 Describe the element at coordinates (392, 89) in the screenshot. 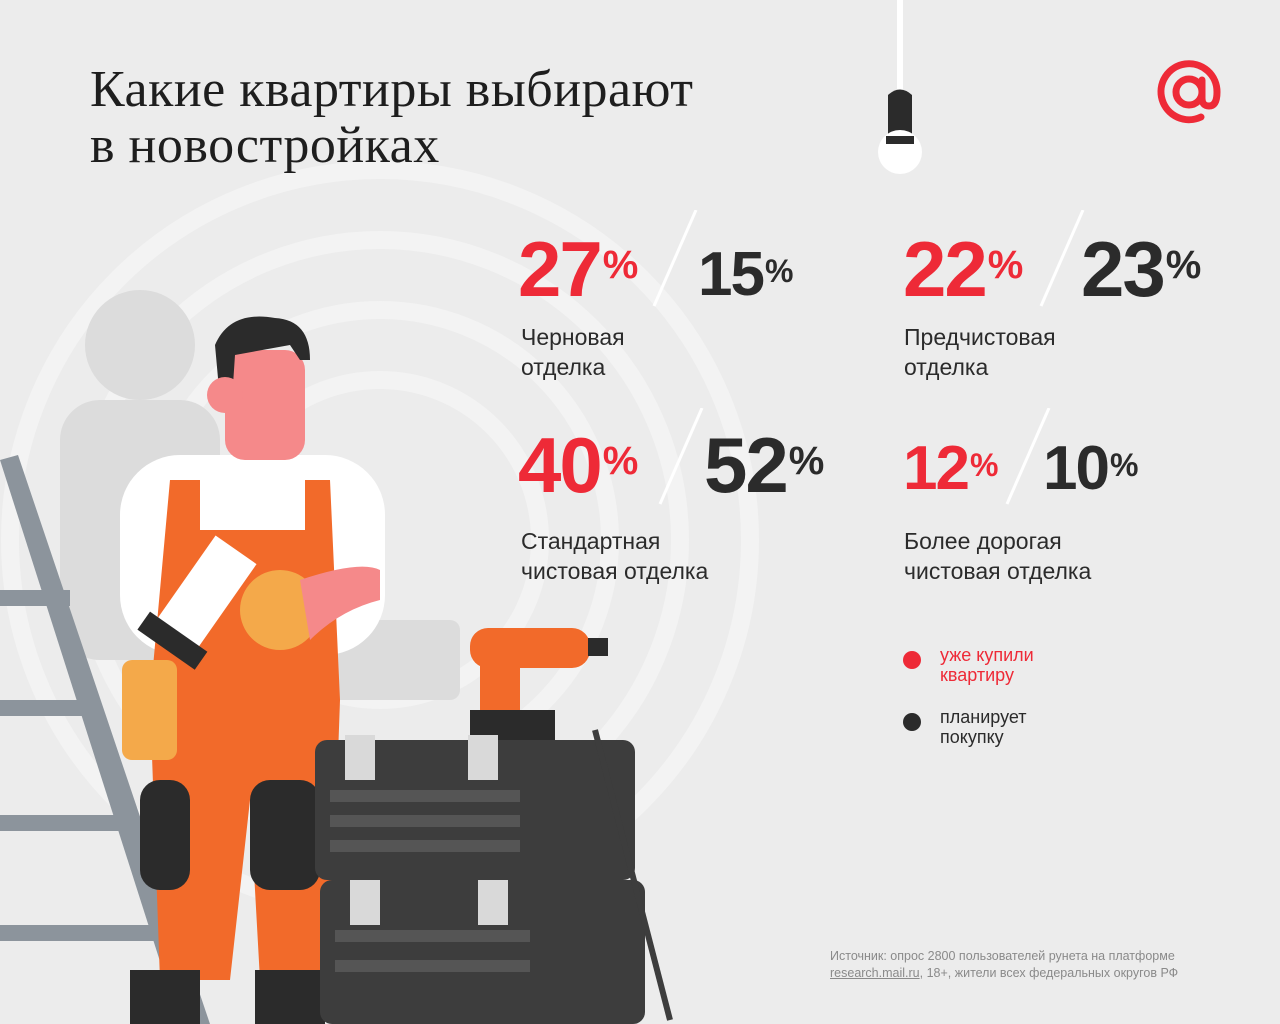

I see `title-line-1: Какие квартиры выбирают` at that location.